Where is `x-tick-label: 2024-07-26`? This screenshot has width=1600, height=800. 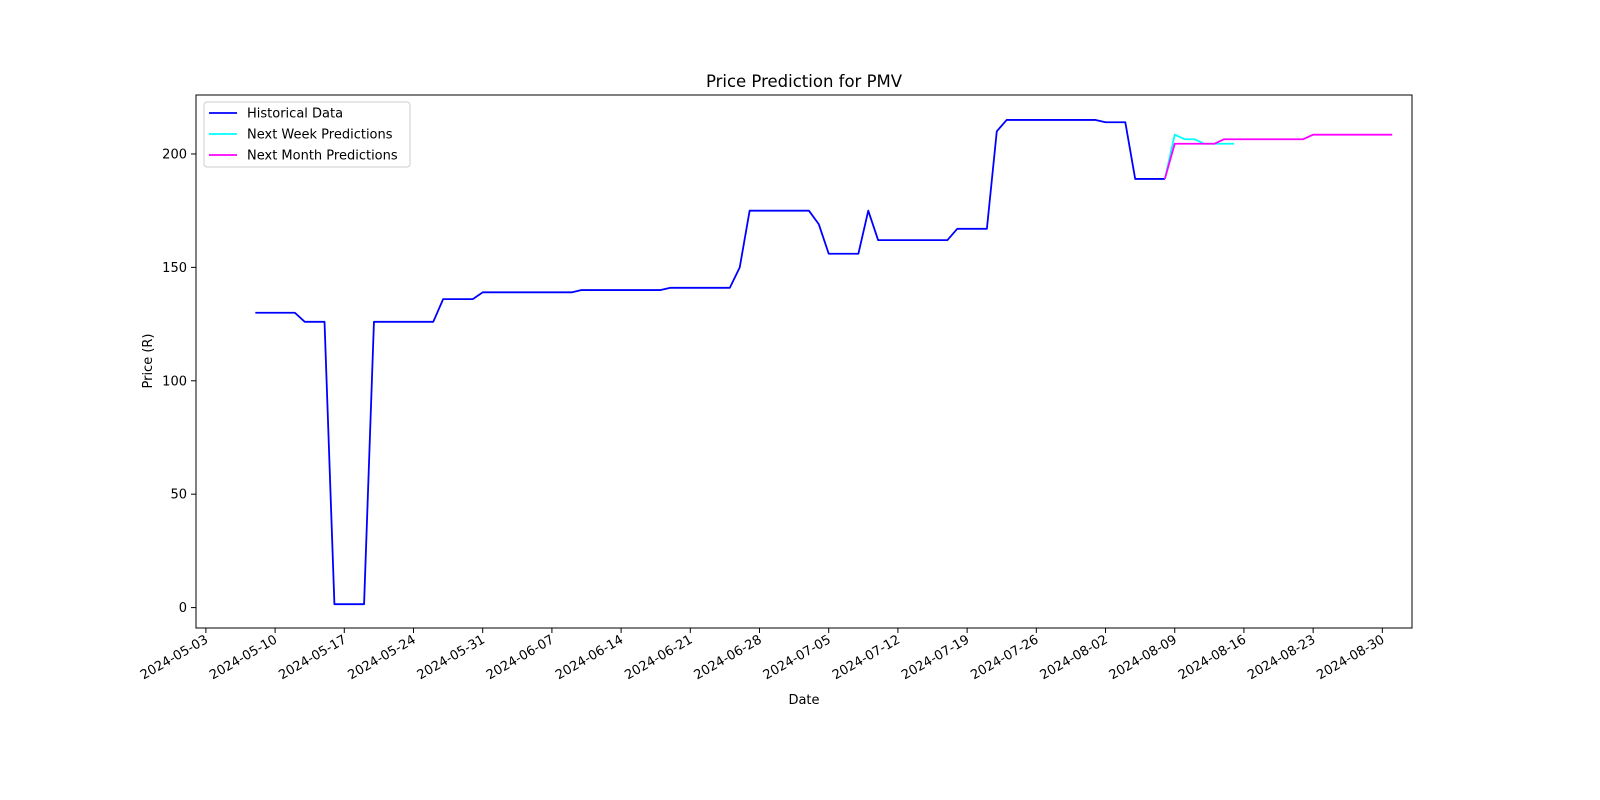
x-tick-label: 2024-07-26 is located at coordinates (1004, 657).